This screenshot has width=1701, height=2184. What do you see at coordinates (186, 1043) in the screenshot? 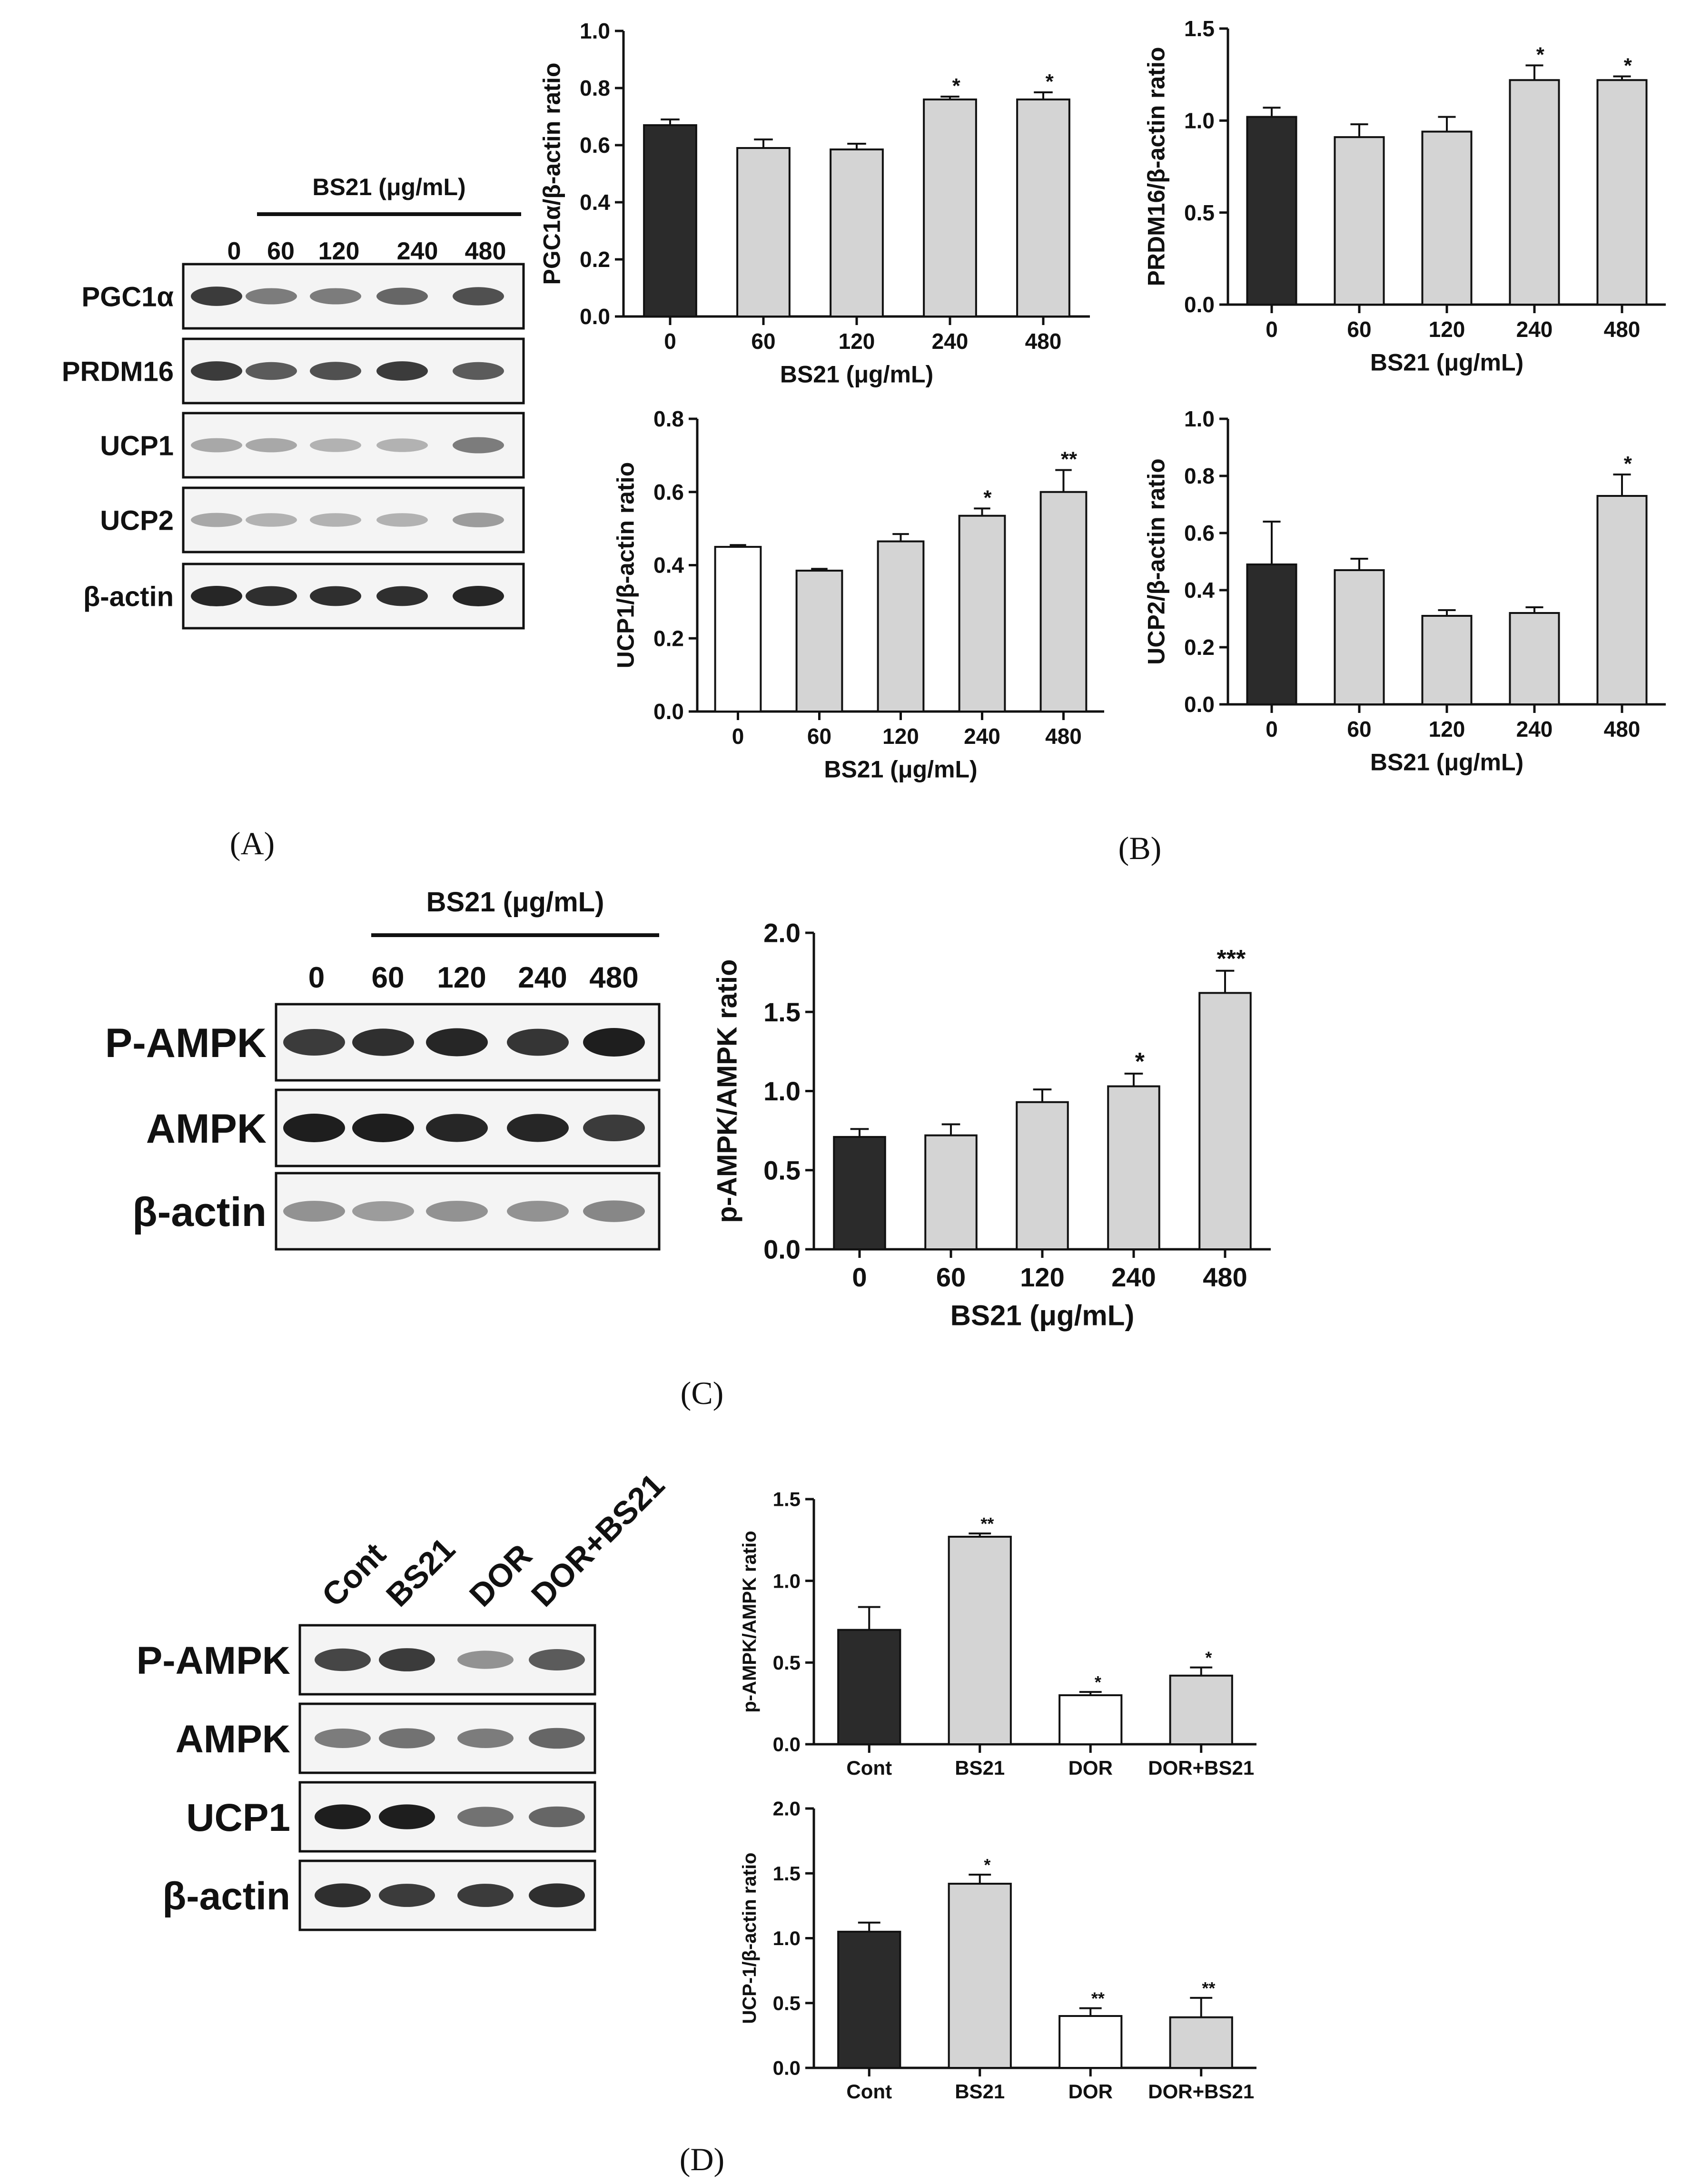
I see `protein-label: P-AMPK` at bounding box center [186, 1043].